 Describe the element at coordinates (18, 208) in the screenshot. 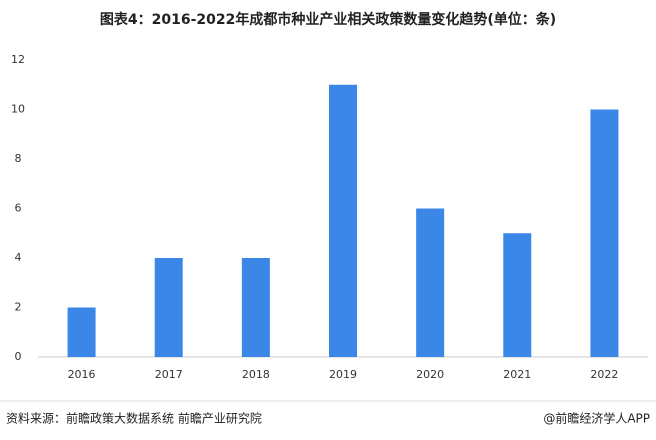

I see `y-tick-label: 6` at that location.